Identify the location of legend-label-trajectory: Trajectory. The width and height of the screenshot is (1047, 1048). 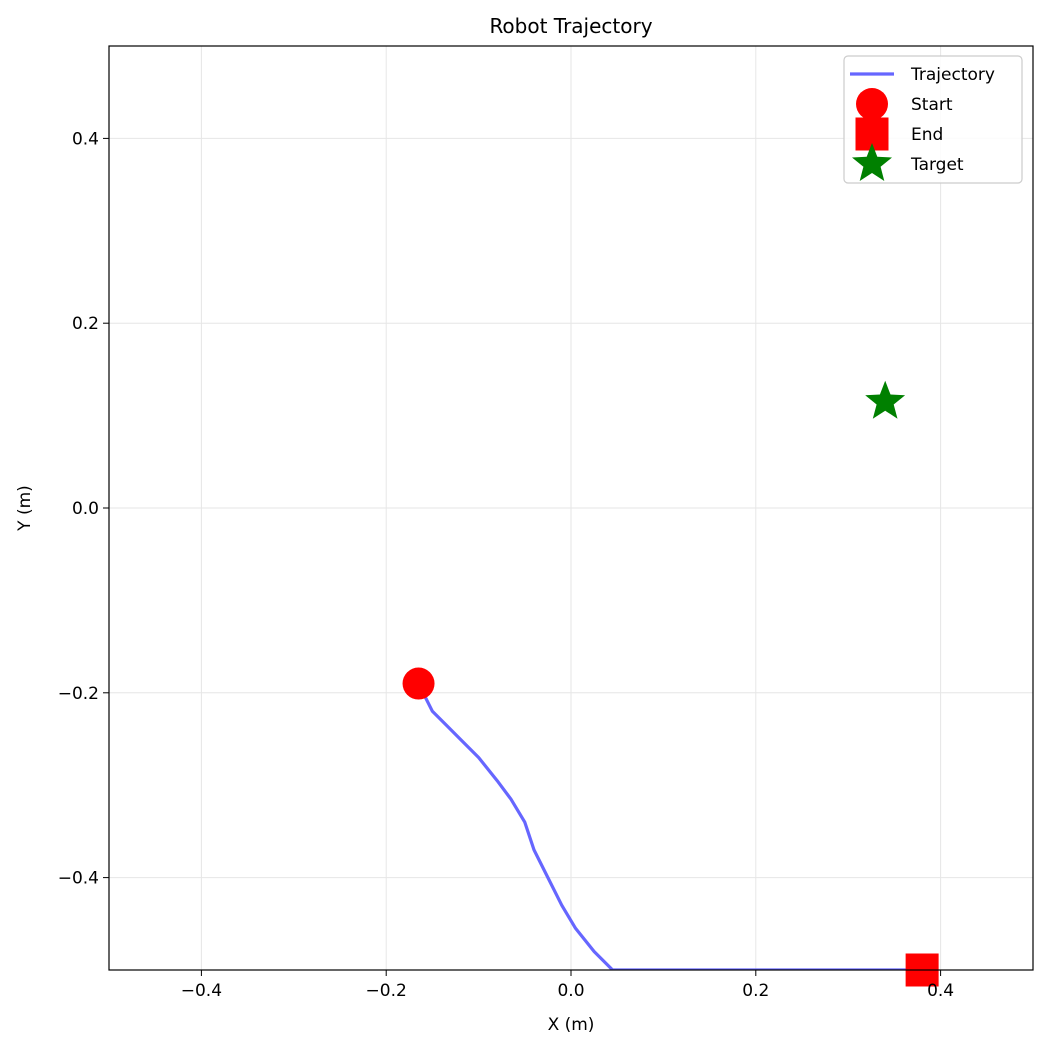
(952, 75).